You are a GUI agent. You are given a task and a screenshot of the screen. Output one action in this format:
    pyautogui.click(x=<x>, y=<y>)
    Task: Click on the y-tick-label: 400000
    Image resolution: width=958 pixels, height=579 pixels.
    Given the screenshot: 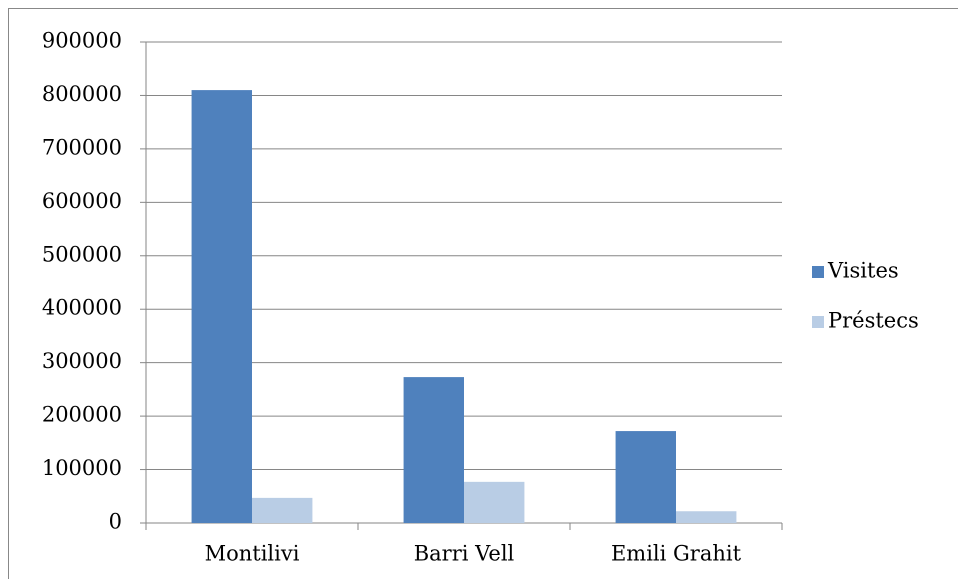 What is the action you would take?
    pyautogui.click(x=82, y=308)
    